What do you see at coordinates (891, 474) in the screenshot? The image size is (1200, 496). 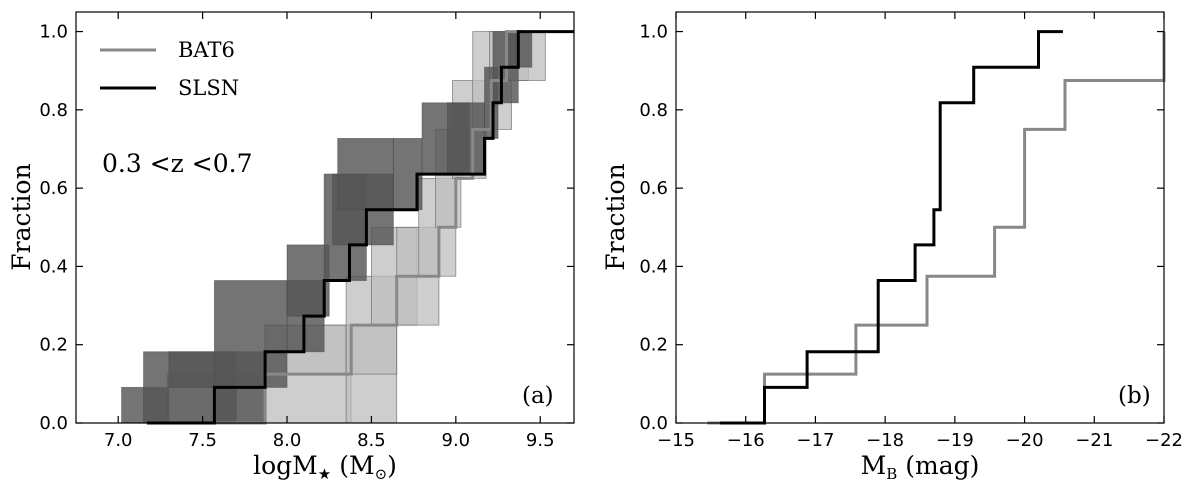 I see `x-title-band-b: B` at bounding box center [891, 474].